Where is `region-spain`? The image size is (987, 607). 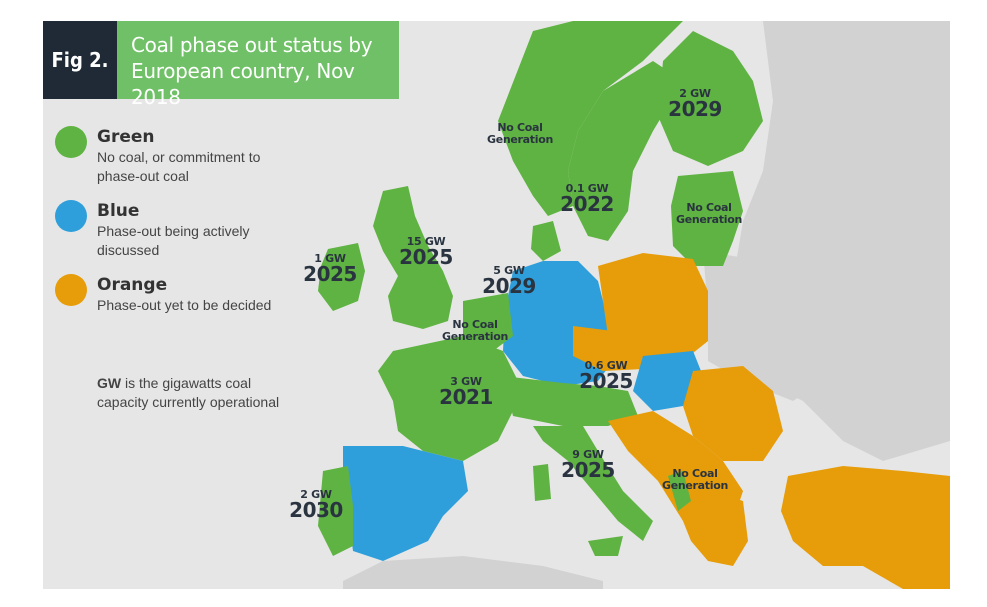
region-spain is located at coordinates (405, 503).